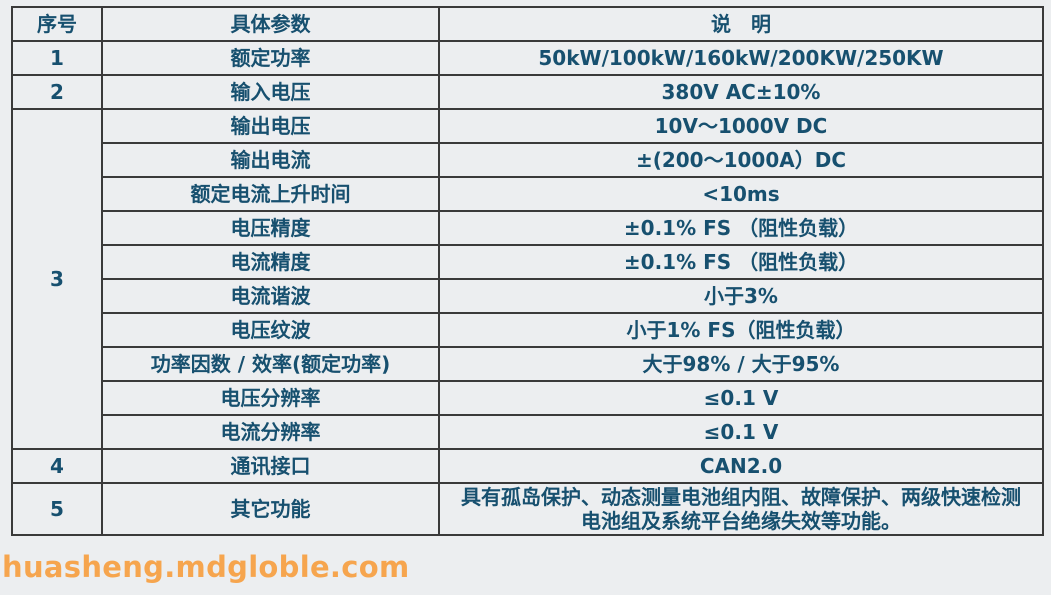  What do you see at coordinates (741, 92) in the screenshot?
I see `row-desc: 380V AC±10%` at bounding box center [741, 92].